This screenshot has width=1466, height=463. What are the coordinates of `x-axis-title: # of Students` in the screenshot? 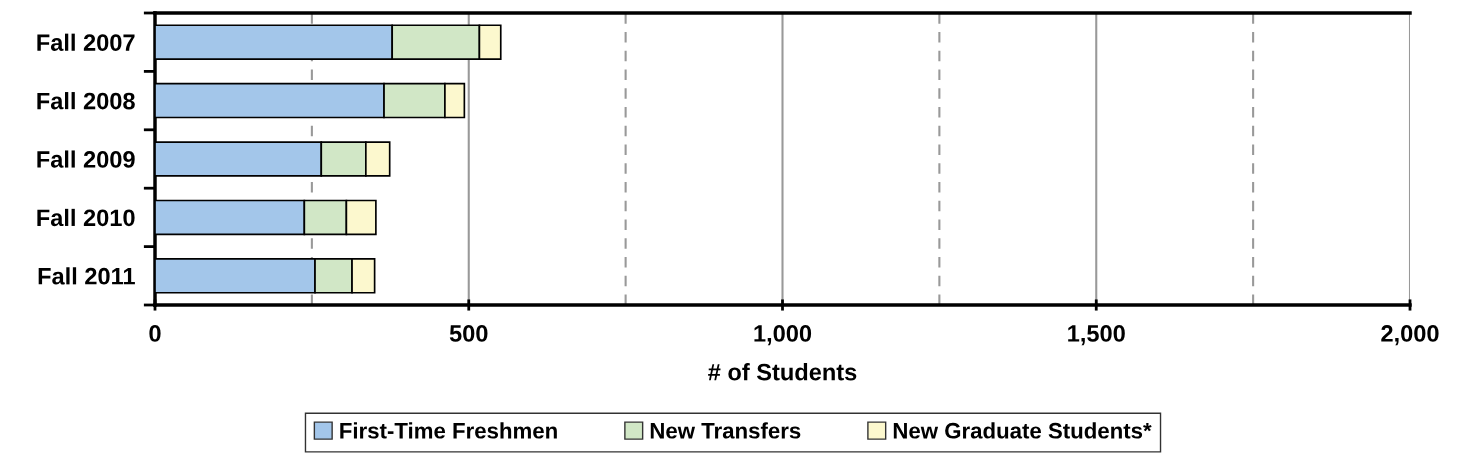 It's located at (782, 372).